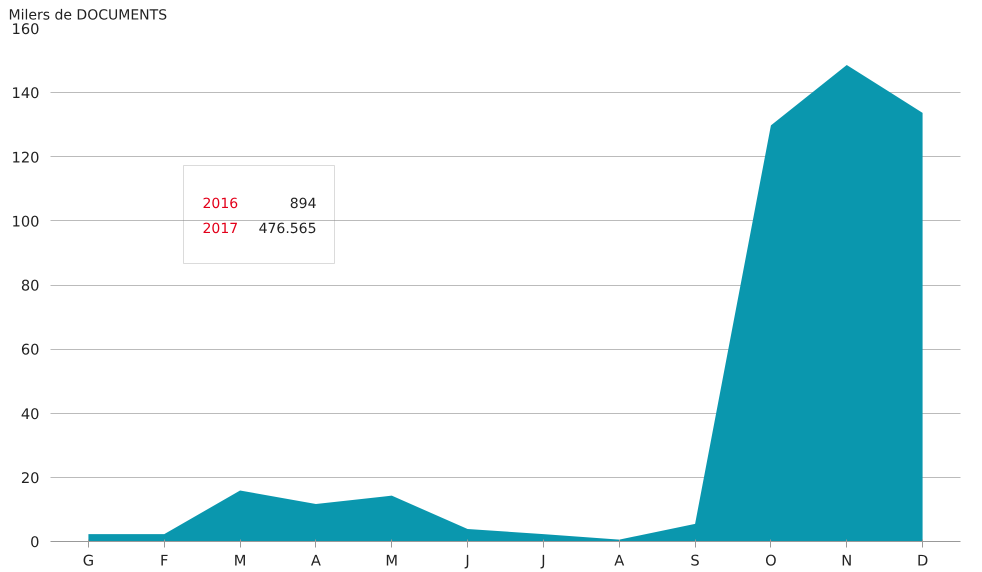 The image size is (982, 572). What do you see at coordinates (303, 204) in the screenshot?
I see `annotation: 894` at bounding box center [303, 204].